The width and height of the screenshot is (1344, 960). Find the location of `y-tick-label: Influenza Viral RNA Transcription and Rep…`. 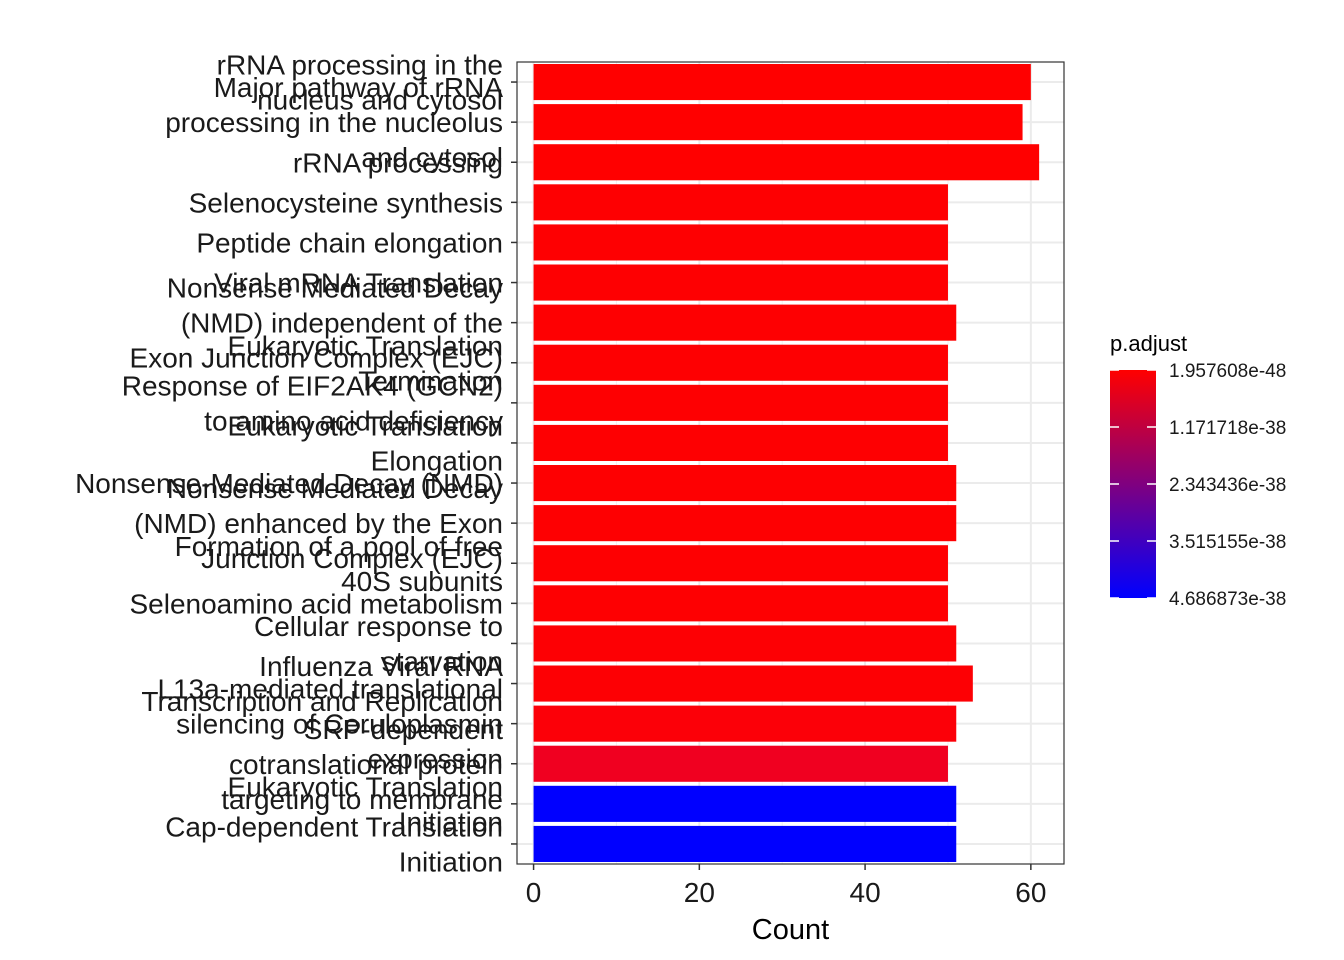

y-tick-label: Influenza Viral RNA Transcription and Rep… is located at coordinates (322, 684).